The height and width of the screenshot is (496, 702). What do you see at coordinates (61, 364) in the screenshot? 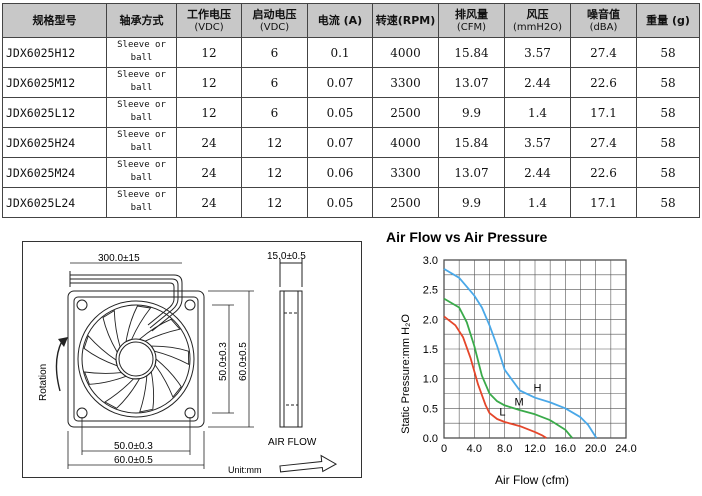
I see `rotation-arrow-icon` at bounding box center [61, 364].